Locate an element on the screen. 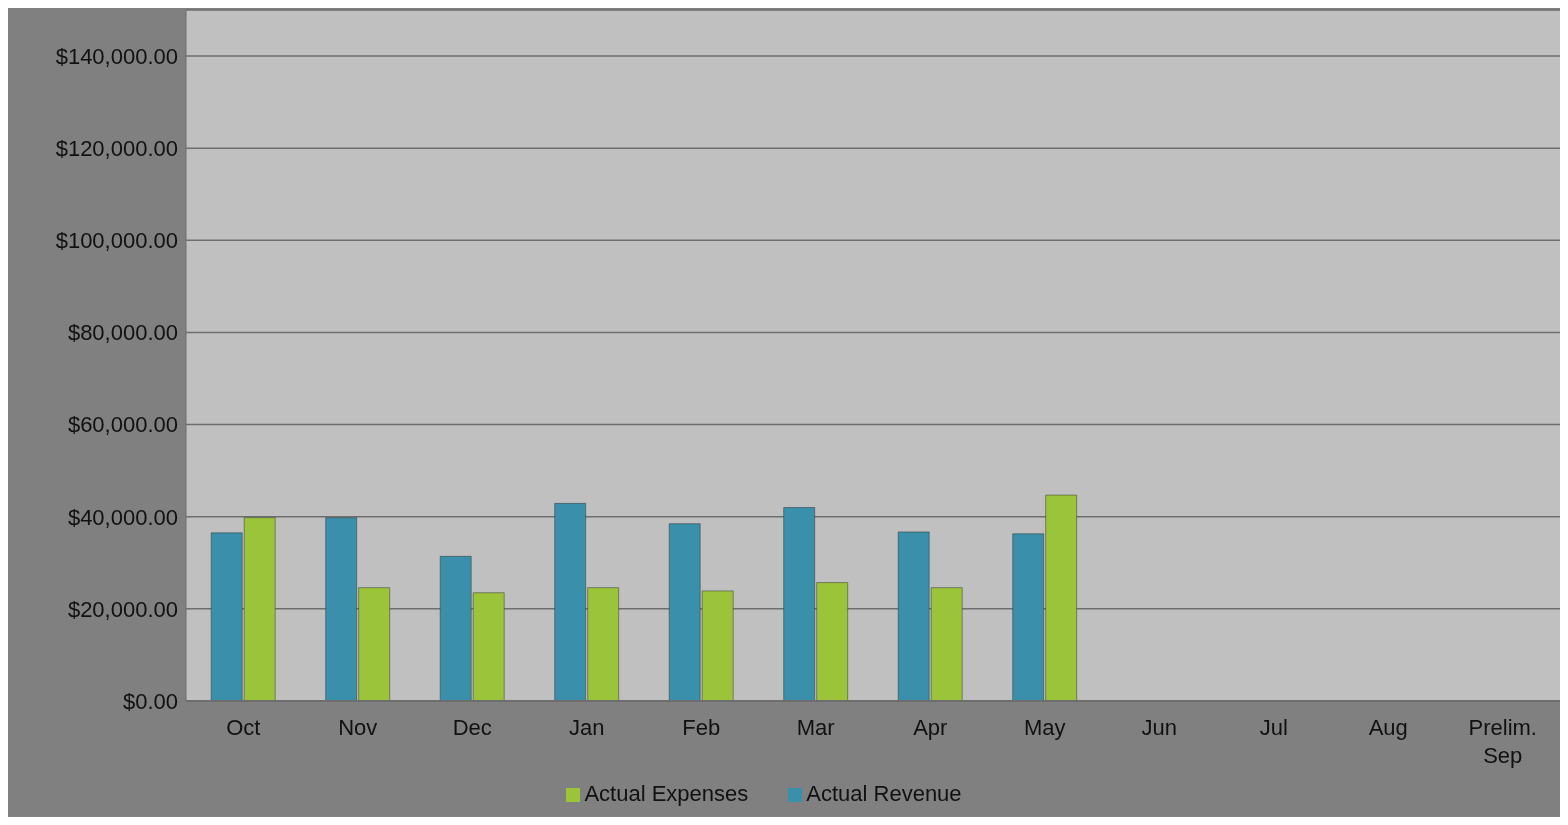 The image size is (1568, 825). y-tick-label: $80,000.00 is located at coordinates (122, 333).